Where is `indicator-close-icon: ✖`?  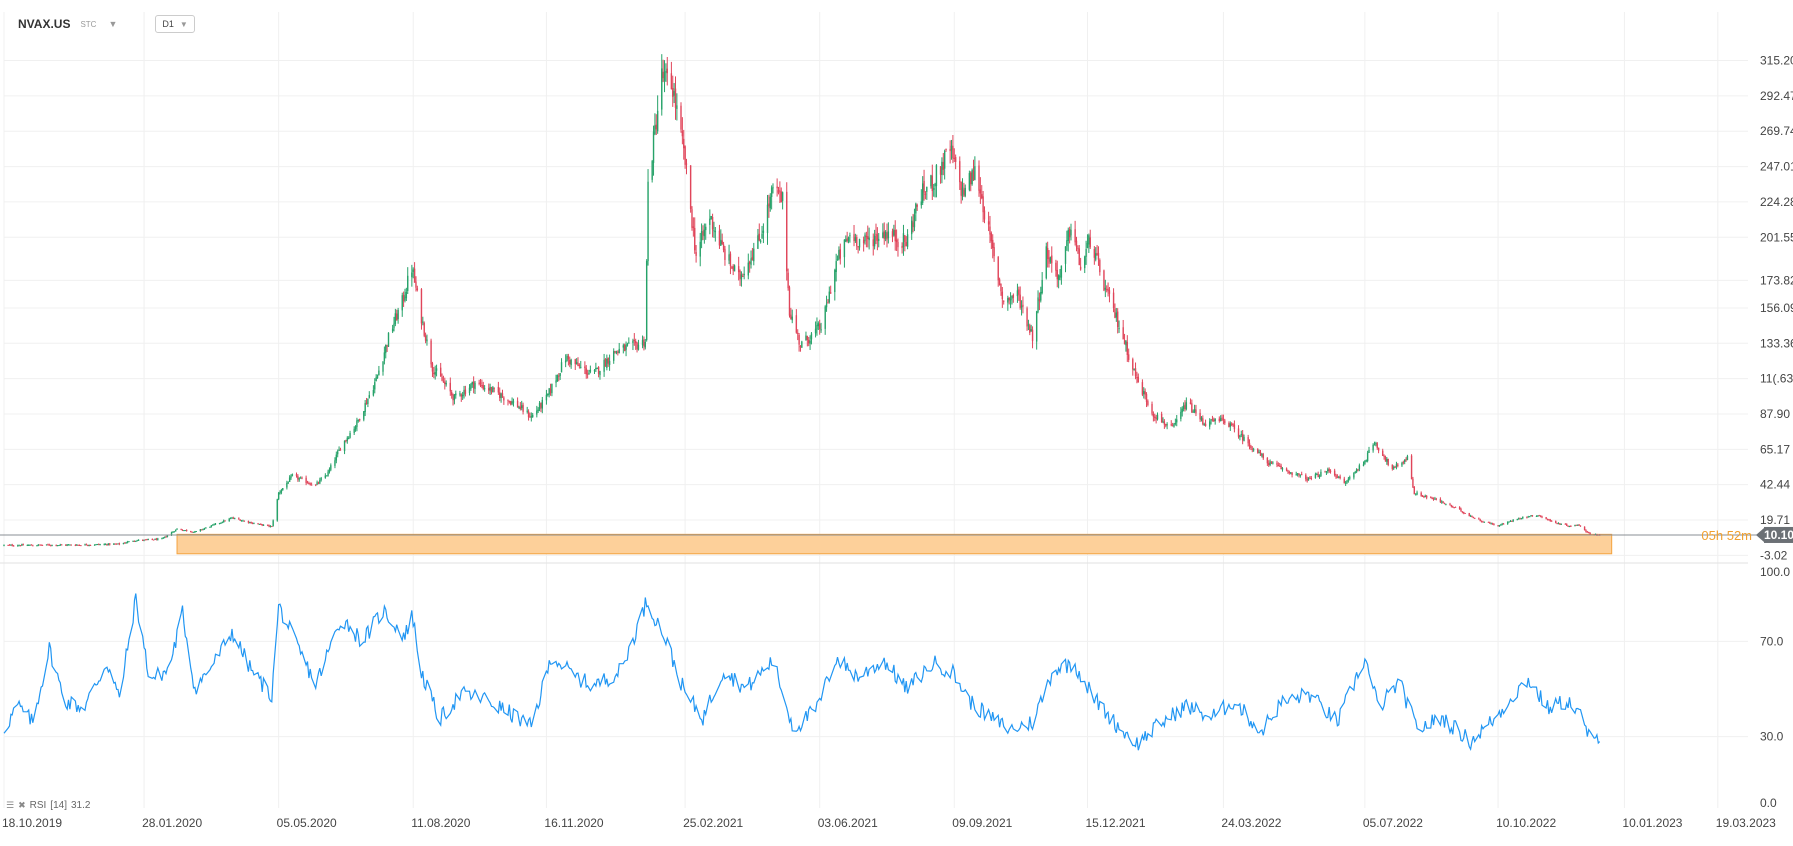 indicator-close-icon: ✖ is located at coordinates (22, 805).